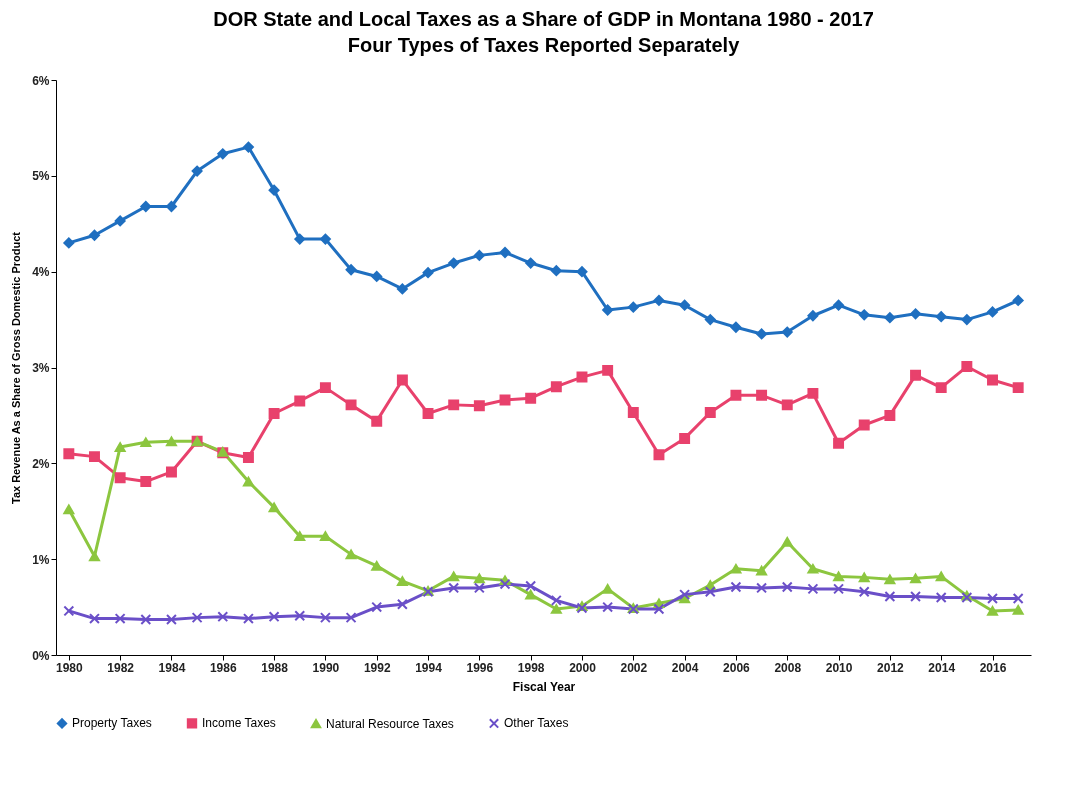  I want to click on x-tick-label: 2002, so click(634, 667).